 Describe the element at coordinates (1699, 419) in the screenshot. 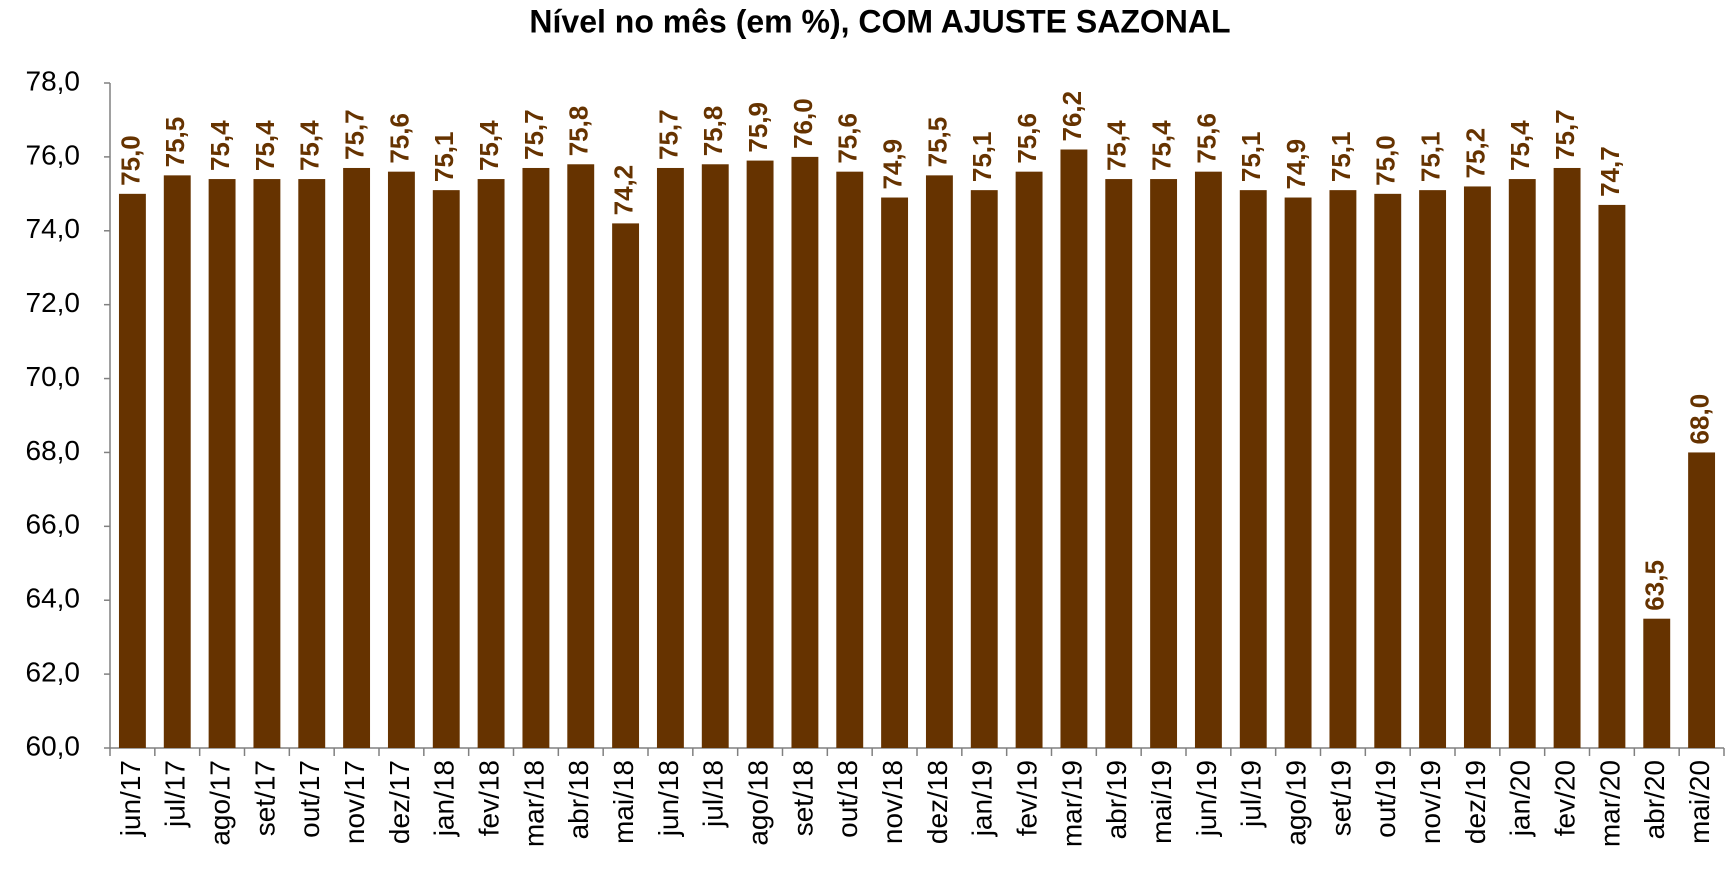

I see `value-label: 68,0` at that location.